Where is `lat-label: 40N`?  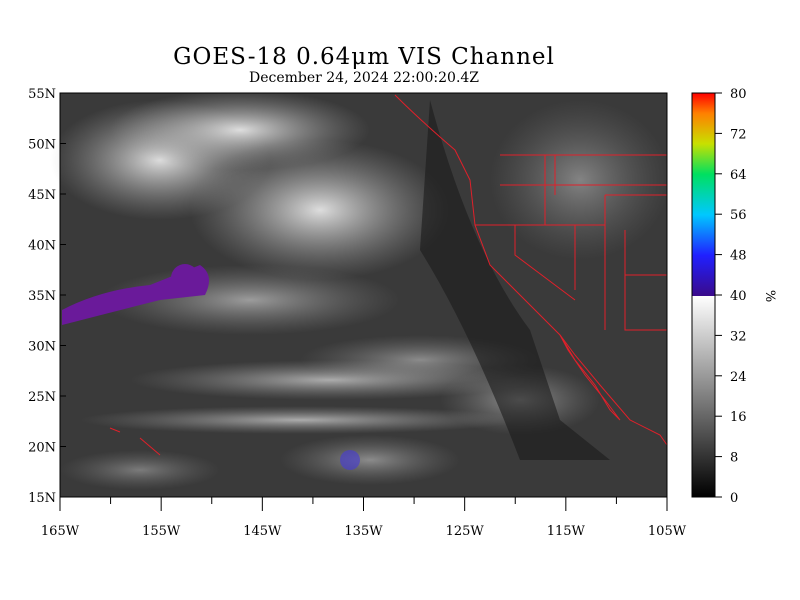 lat-label: 40N is located at coordinates (42, 246).